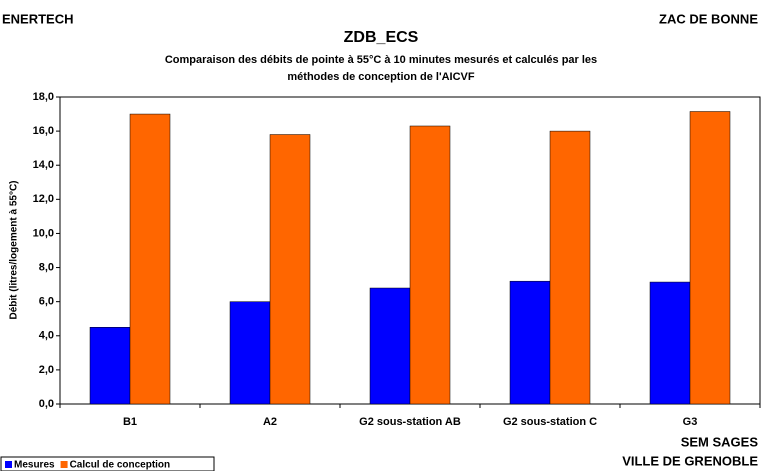 This screenshot has height=471, width=762. What do you see at coordinates (14, 249) in the screenshot?
I see `y-axis-label: Débit (litres/logement à 55°C)` at bounding box center [14, 249].